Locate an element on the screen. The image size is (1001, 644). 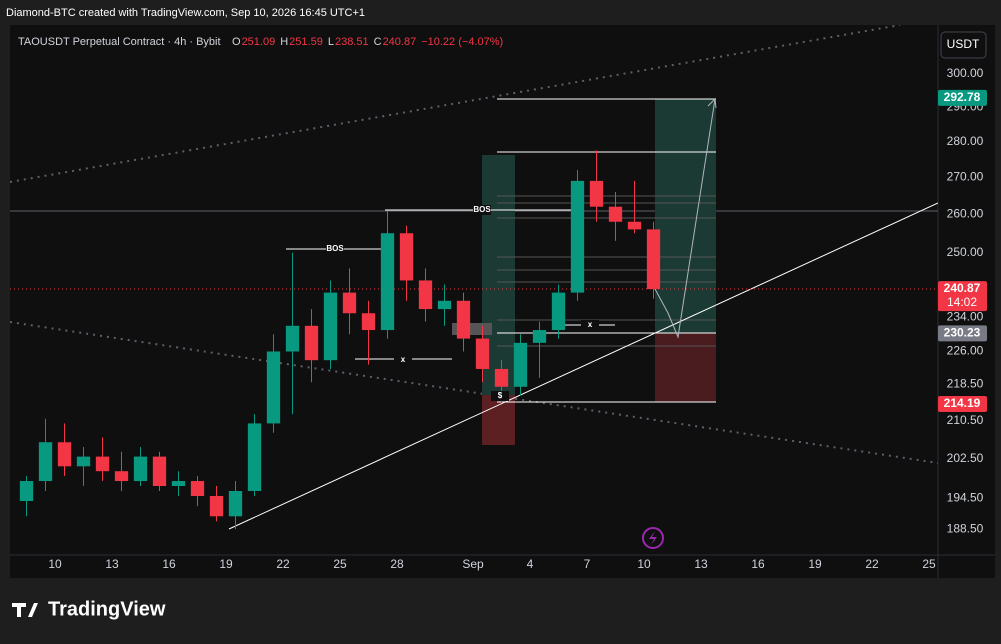
y-tick-label: 260.00 is located at coordinates (965, 213).